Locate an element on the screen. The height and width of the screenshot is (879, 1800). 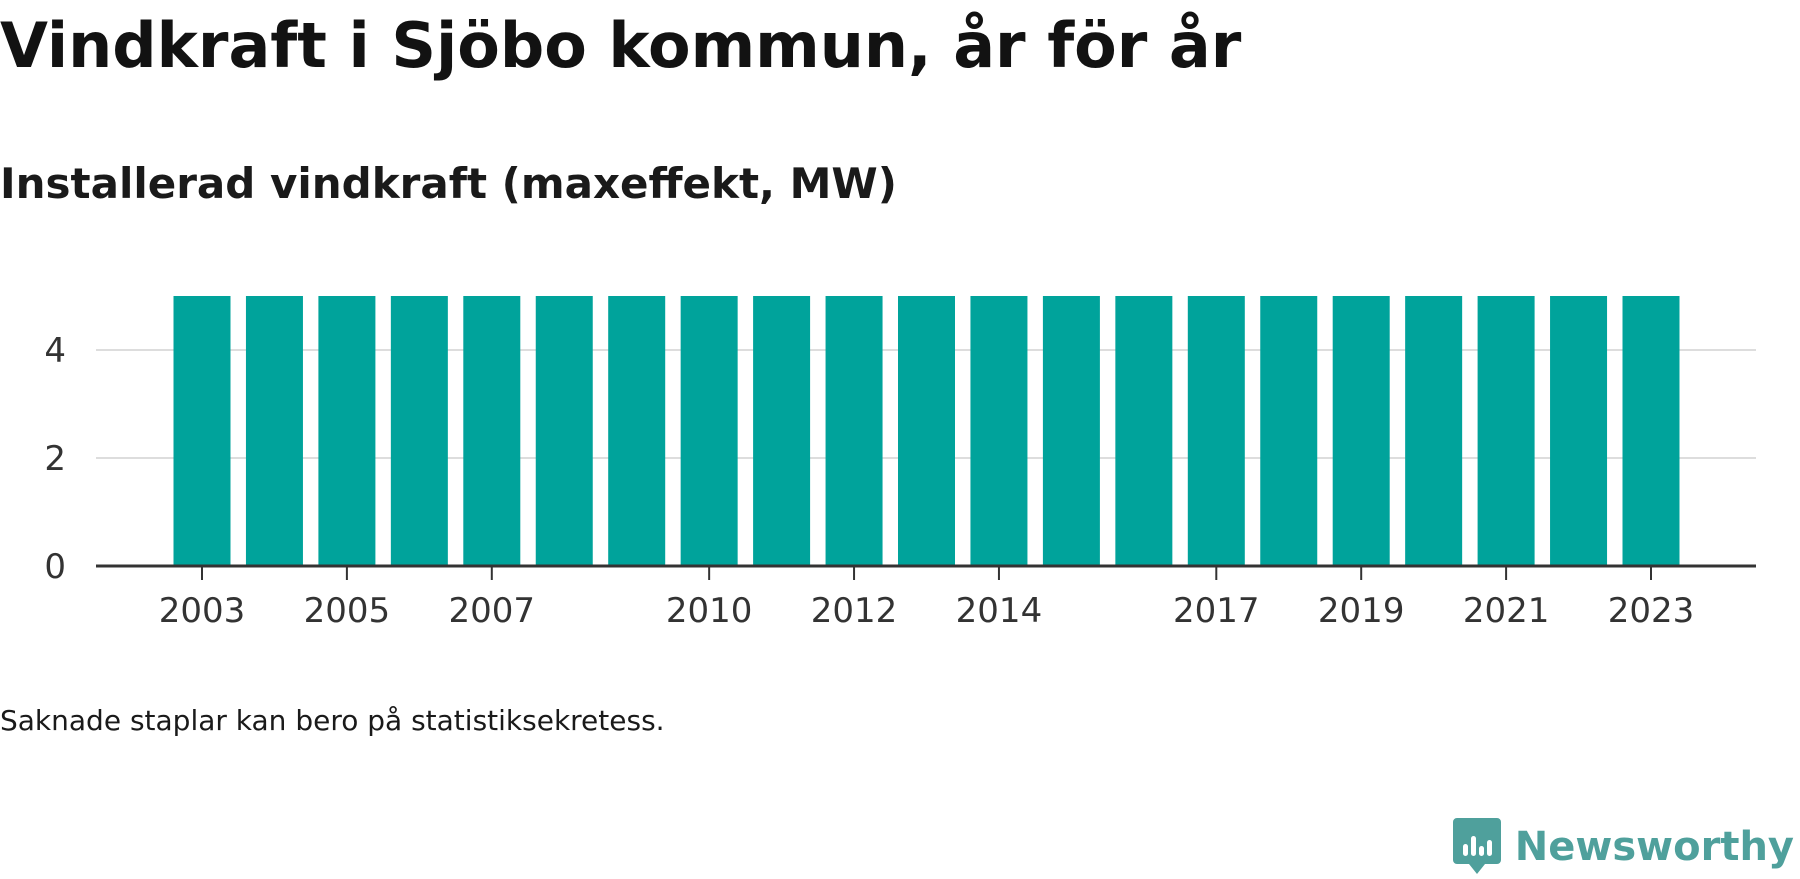
newsworthy-logo-icon is located at coordinates (1476, 846).